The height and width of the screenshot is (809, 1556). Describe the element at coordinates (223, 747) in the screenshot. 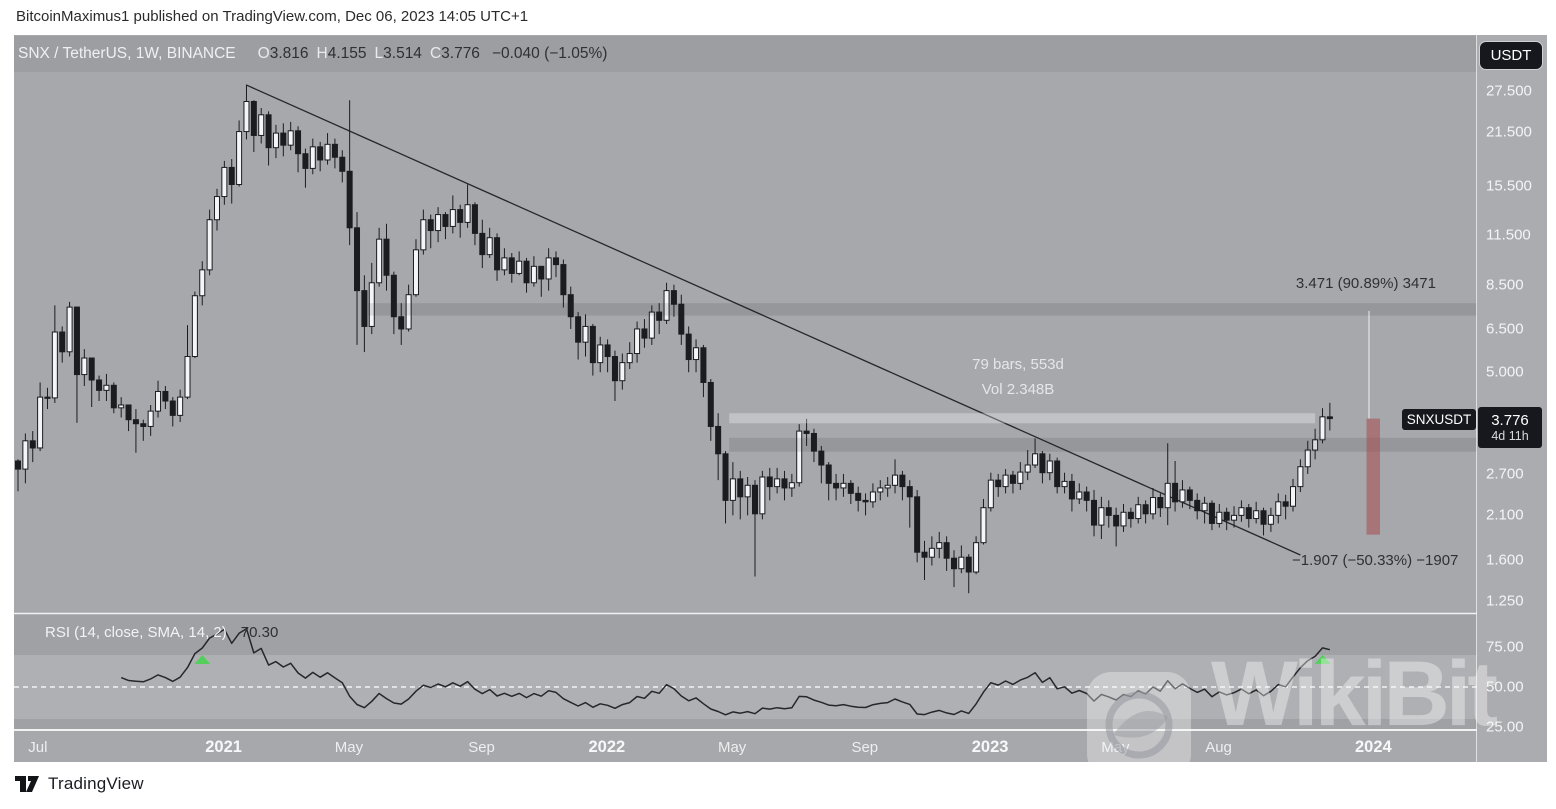

I see `time-axis-year-label: 2021` at that location.